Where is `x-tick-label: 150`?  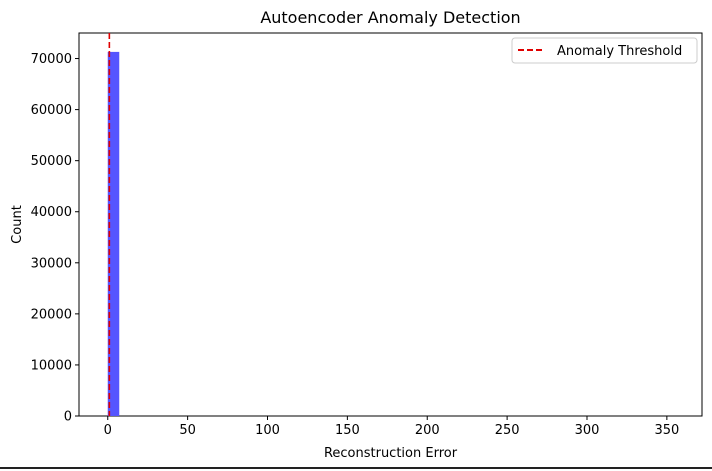 x-tick-label: 150 is located at coordinates (347, 430).